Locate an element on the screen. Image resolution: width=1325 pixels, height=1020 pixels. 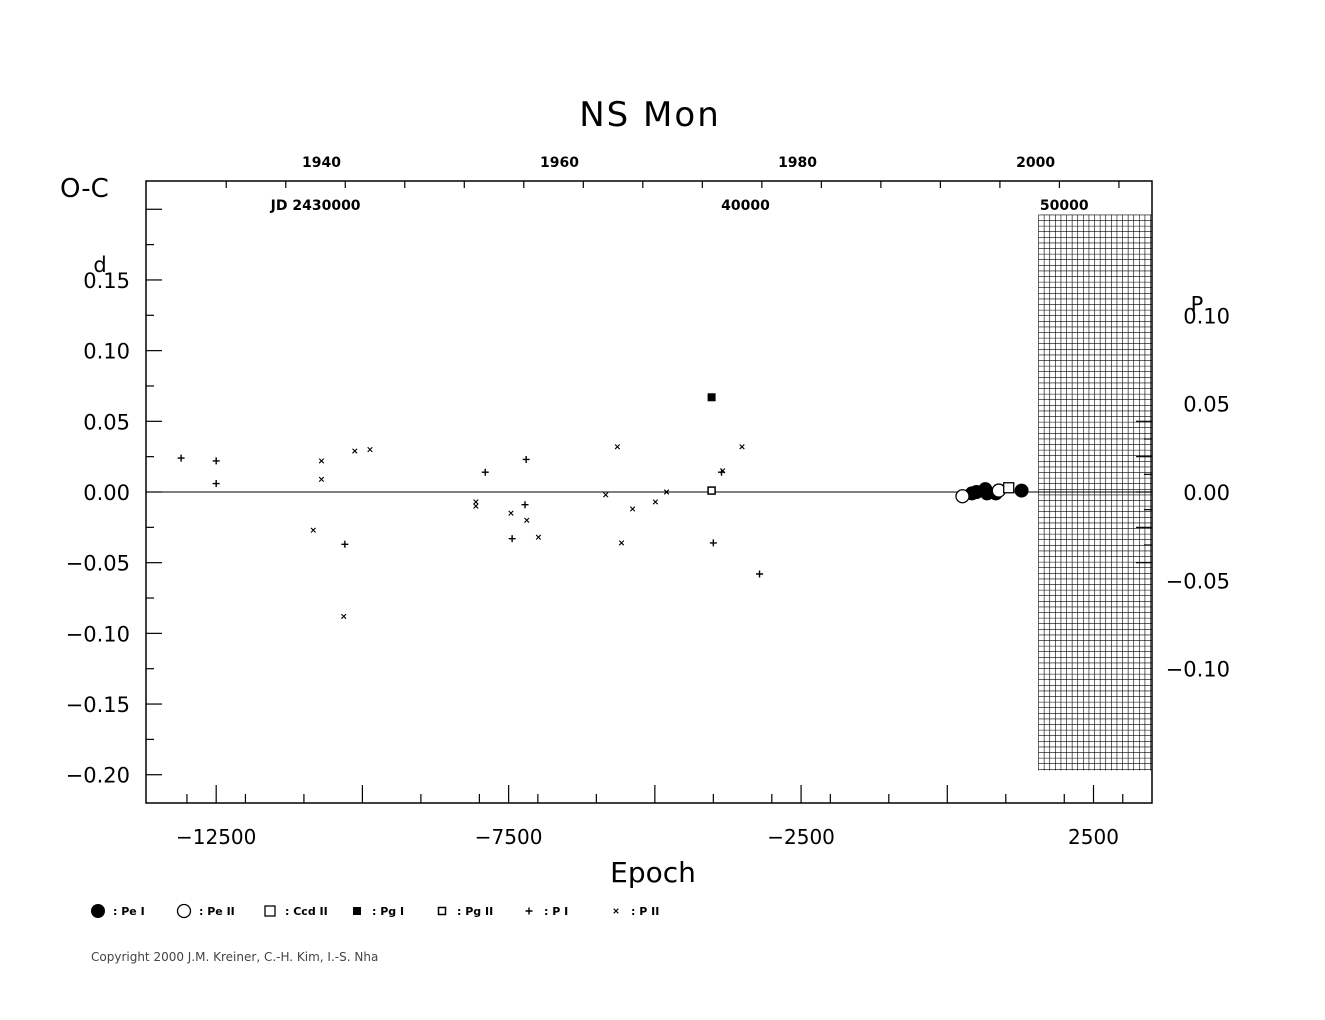
right-unit-label: P is located at coordinates (1197, 304).